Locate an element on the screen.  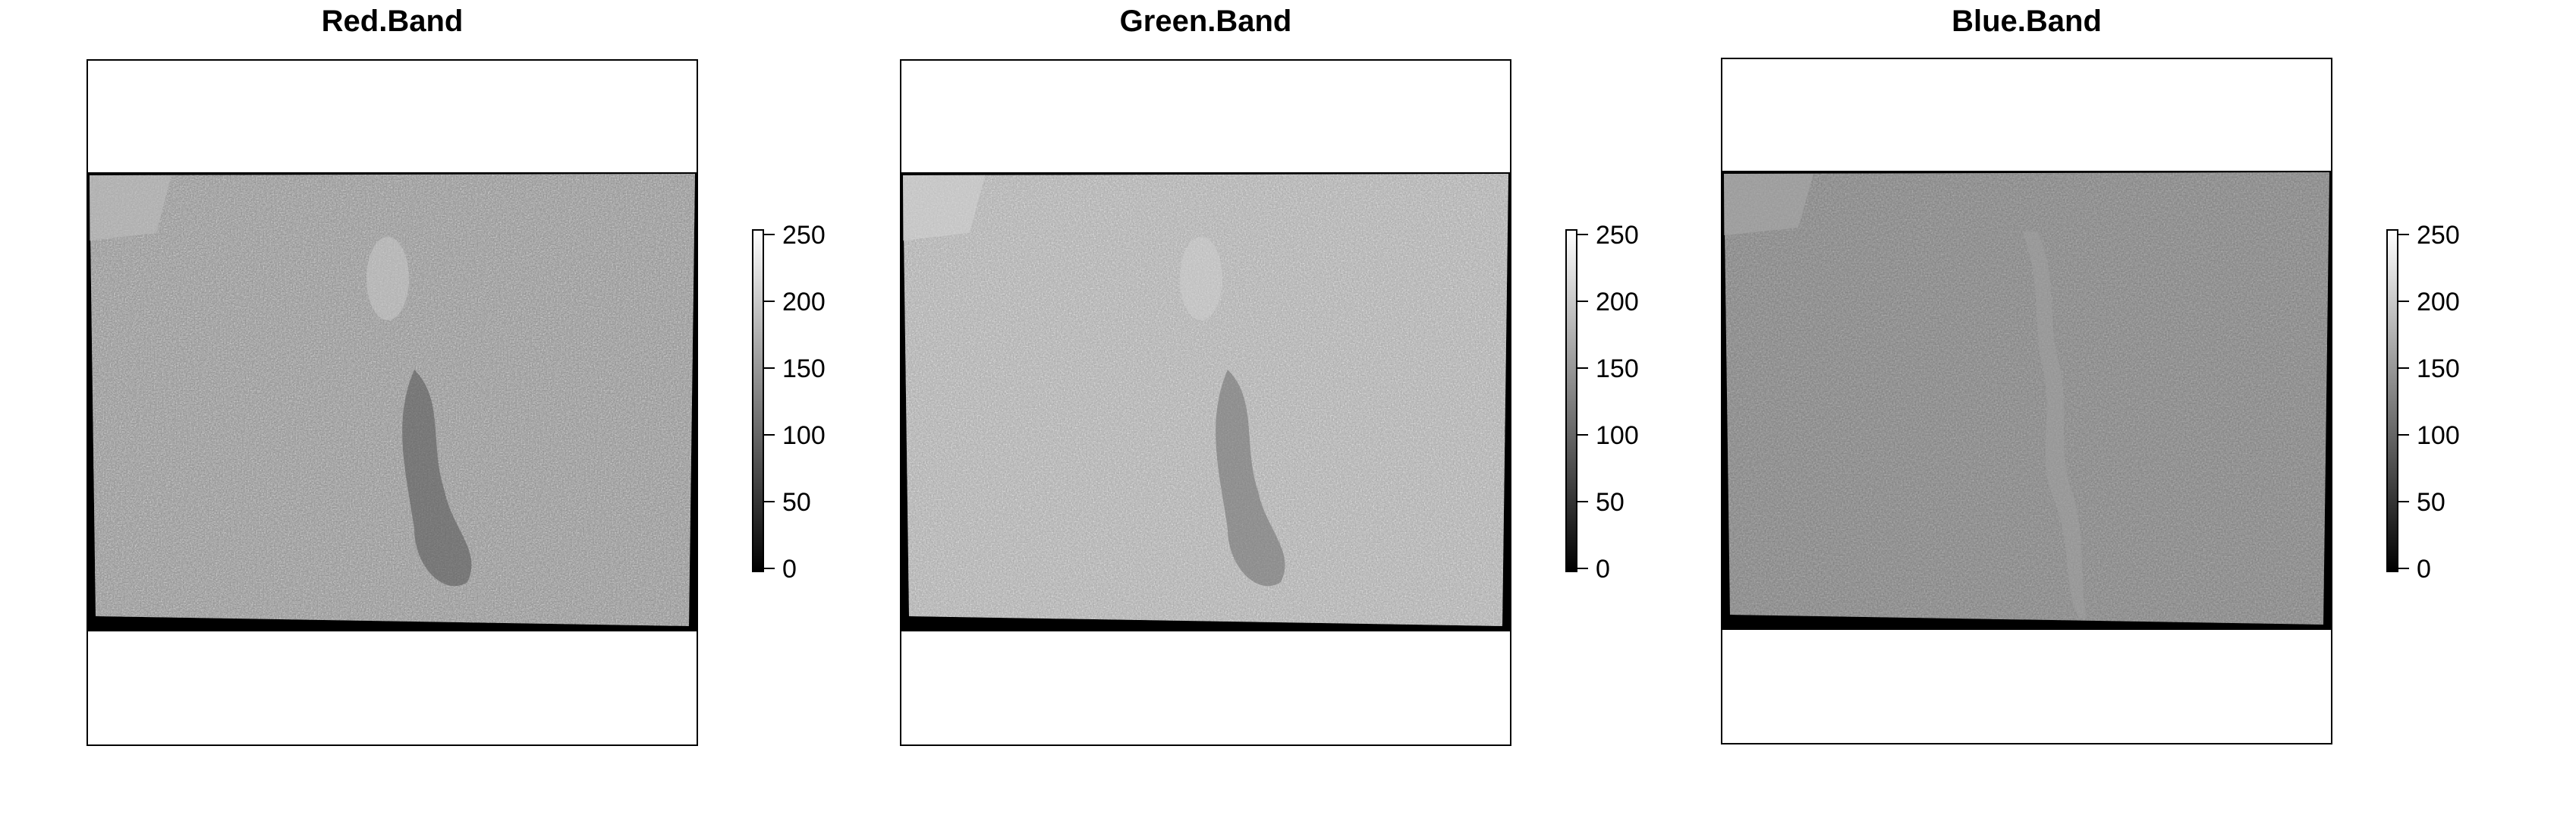
green-band-image is located at coordinates (1205, 402).